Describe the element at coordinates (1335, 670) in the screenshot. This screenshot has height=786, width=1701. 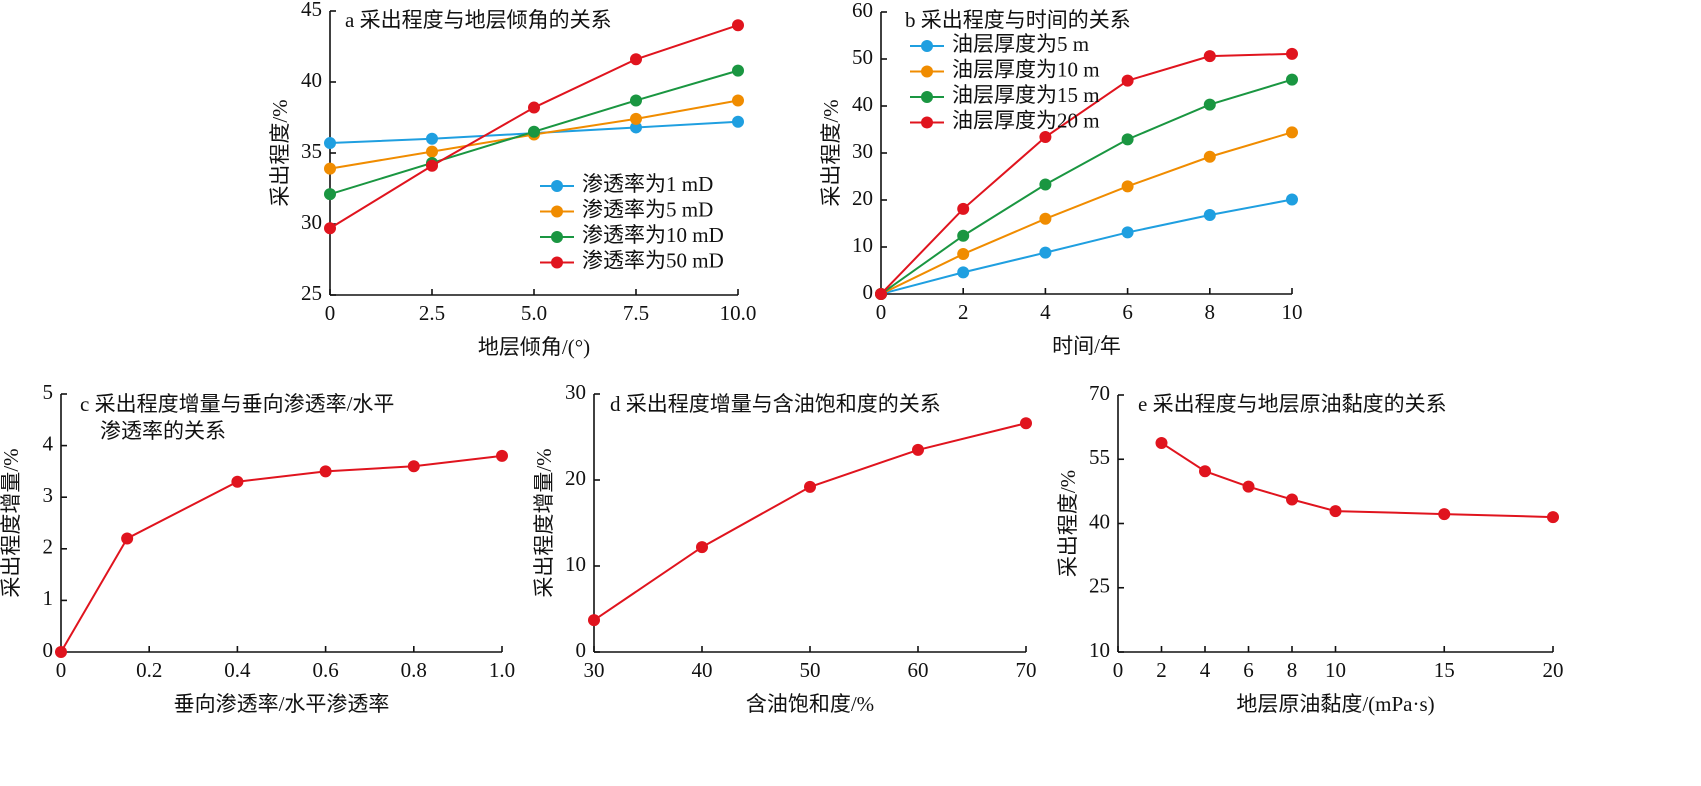
I see `x-tick-label: 10` at that location.